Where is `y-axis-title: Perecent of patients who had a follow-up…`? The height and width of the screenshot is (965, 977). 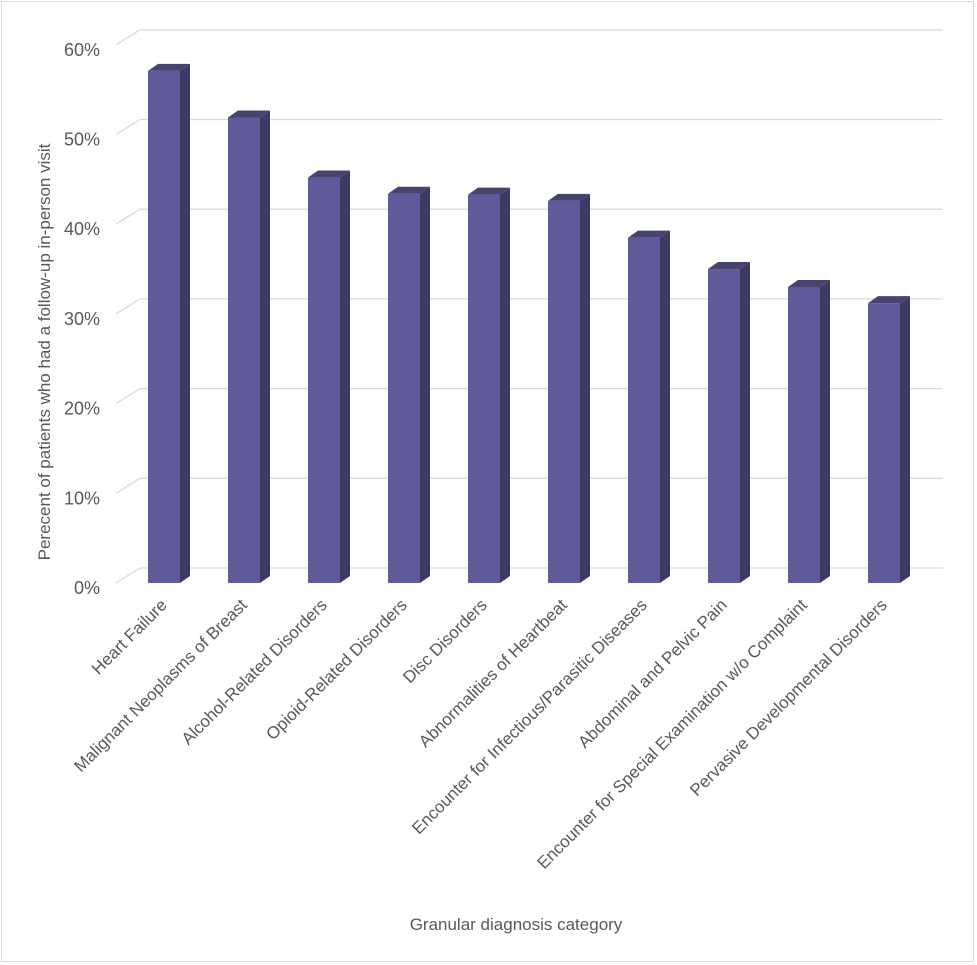 y-axis-title: Perecent of patients who had a follow-up… is located at coordinates (44, 351).